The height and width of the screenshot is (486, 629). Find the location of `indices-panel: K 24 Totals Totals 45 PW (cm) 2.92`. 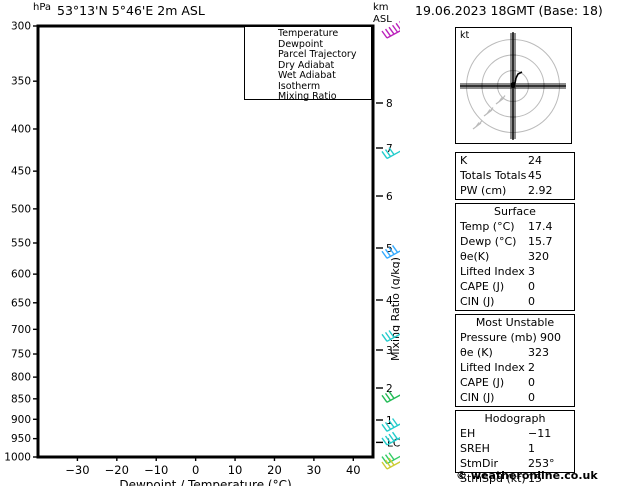

indices-panel: K 24 Totals Totals 45 PW (cm) 2.92 is located at coordinates (515, 176).